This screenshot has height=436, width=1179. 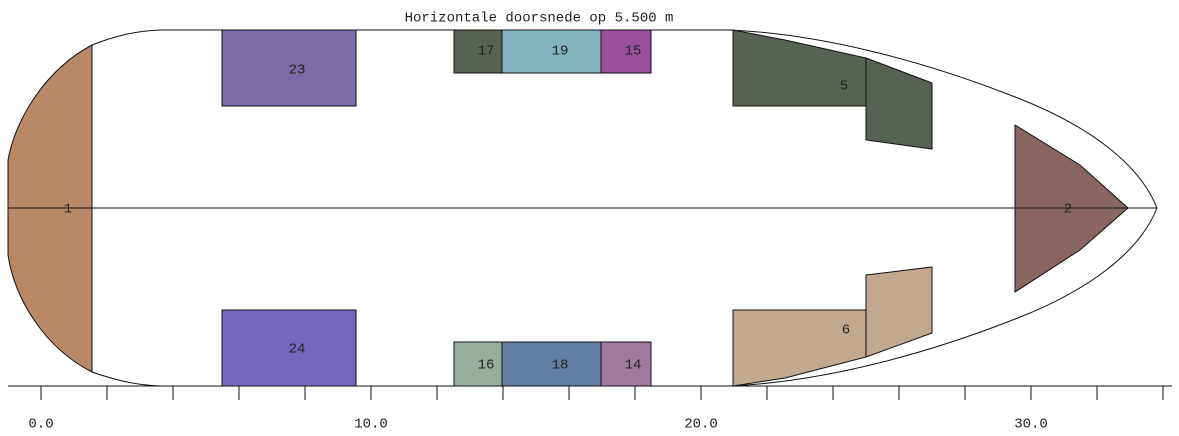 What do you see at coordinates (486, 52) in the screenshot?
I see `tank-label: 17` at bounding box center [486, 52].